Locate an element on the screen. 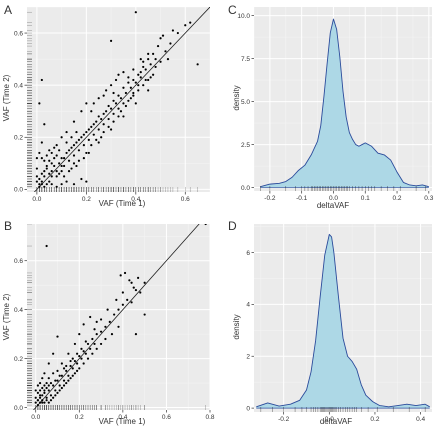 The width and height of the screenshot is (440, 429). y-tick-label: 2.5 is located at coordinates (245, 145).